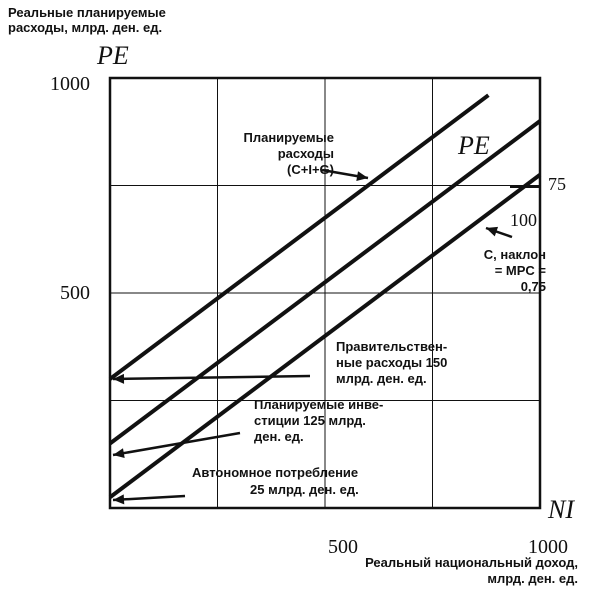 This screenshot has height=600, width=596. What do you see at coordinates (533, 286) in the screenshot?
I see `consumption-label-line3: 0,75` at bounding box center [533, 286].